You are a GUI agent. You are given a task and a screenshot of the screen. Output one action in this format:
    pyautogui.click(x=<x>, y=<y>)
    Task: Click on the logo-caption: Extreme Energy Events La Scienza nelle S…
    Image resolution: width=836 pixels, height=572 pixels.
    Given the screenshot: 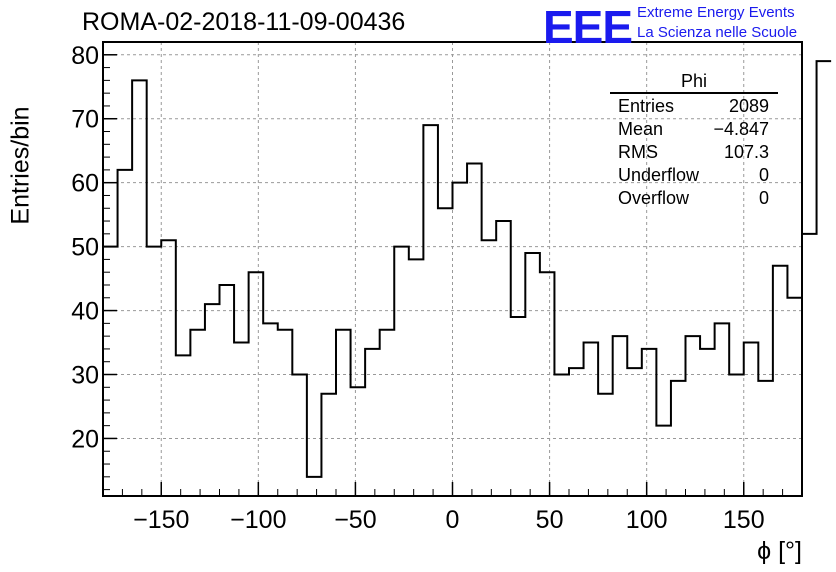 What is the action you would take?
    pyautogui.click(x=717, y=23)
    